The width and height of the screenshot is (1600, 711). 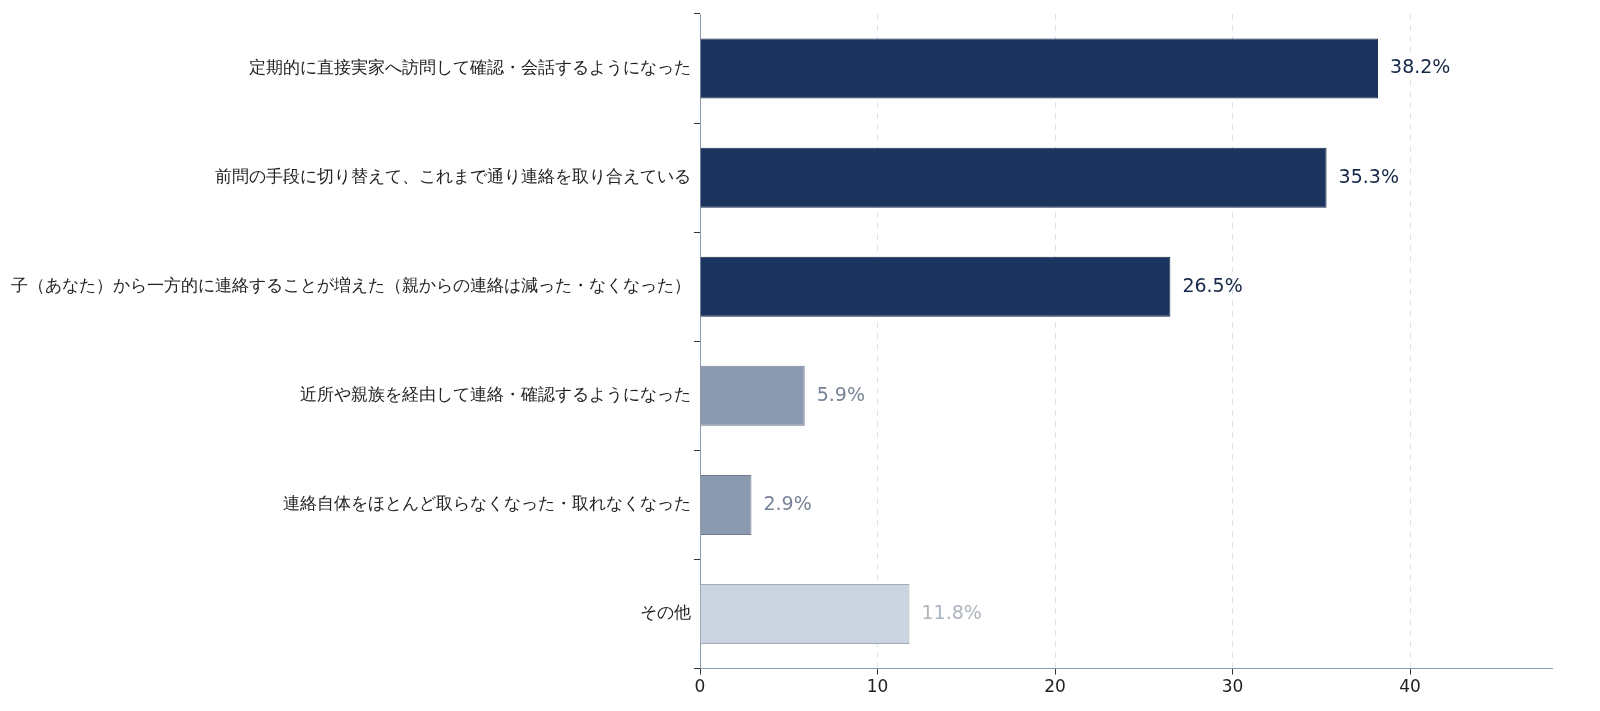 What do you see at coordinates (841, 393) in the screenshot?
I see `data-label: 5.9%` at bounding box center [841, 393].